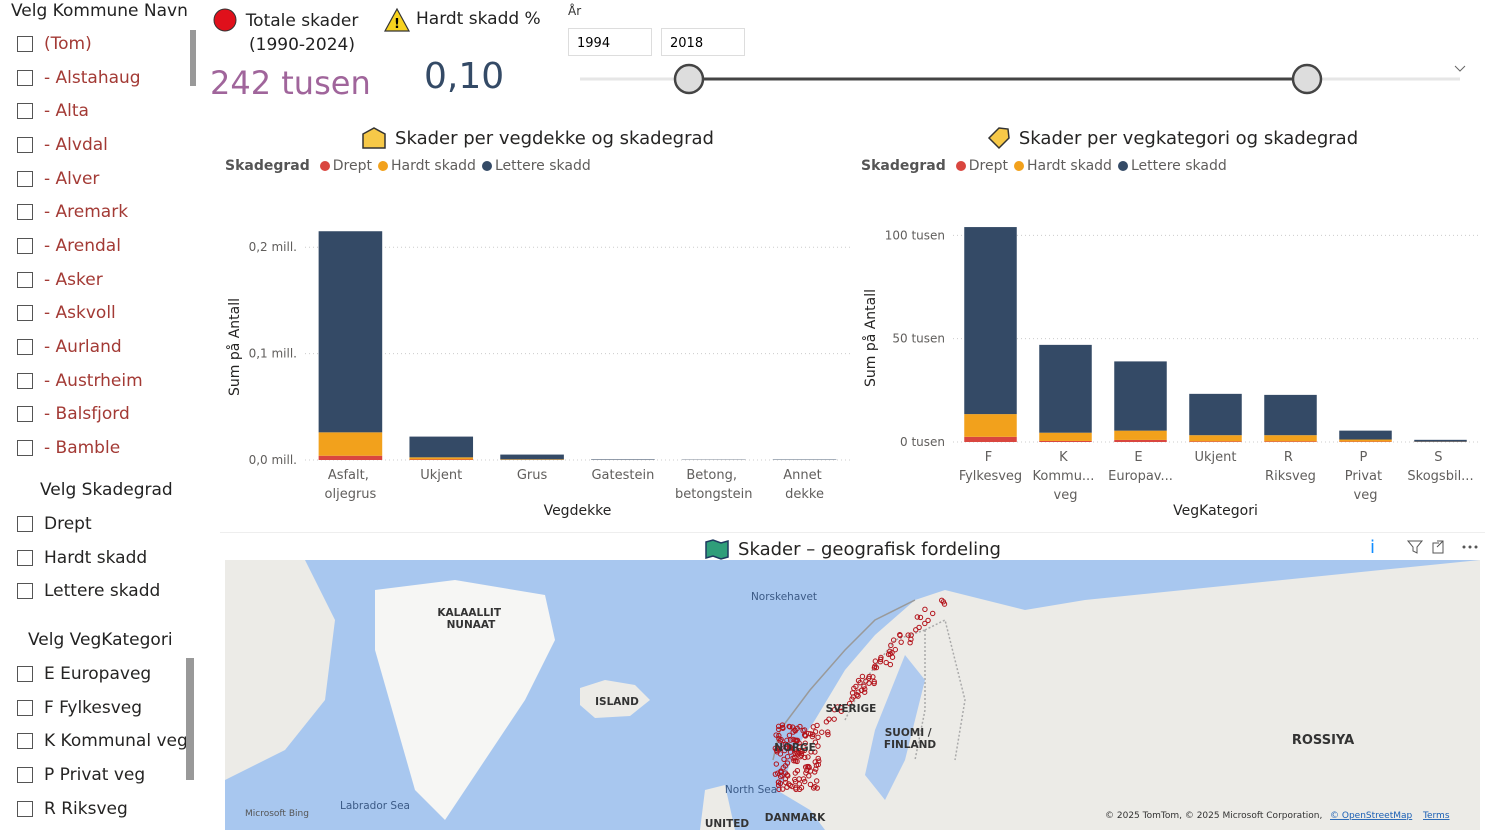 The height and width of the screenshot is (837, 1487). I want to click on slicer-title: Velg Skadegrad, so click(106, 490).